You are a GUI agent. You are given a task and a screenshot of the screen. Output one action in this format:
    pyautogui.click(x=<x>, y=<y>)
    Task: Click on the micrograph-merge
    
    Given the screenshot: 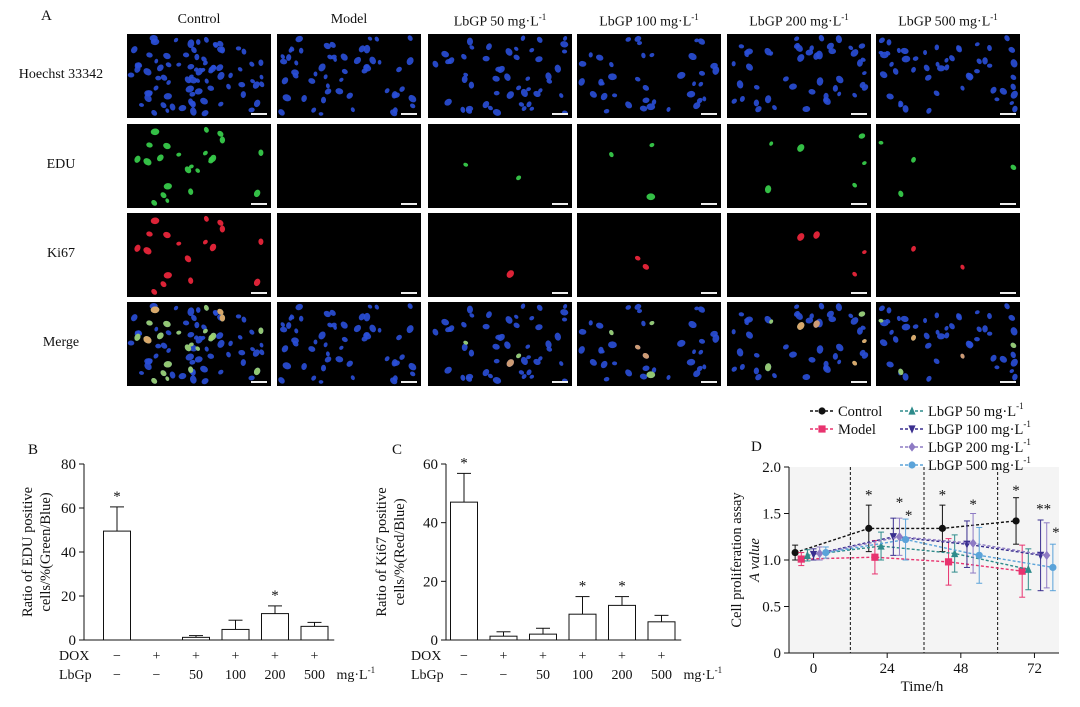 What is the action you would take?
    pyautogui.click(x=349, y=344)
    